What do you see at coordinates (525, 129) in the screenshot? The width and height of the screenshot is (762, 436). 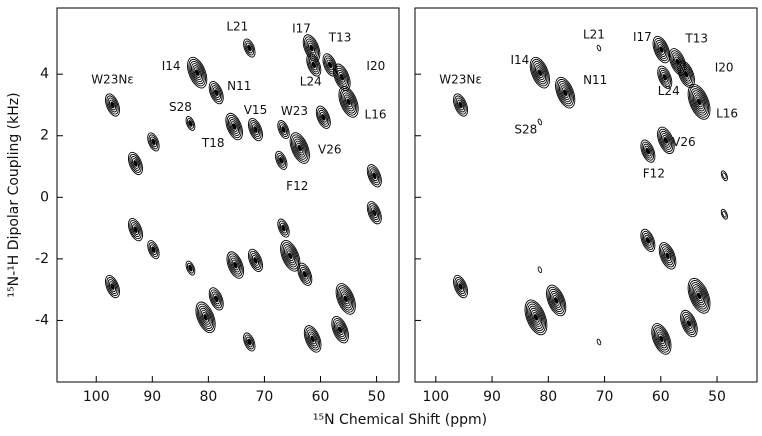 I see `peak-label: S28` at bounding box center [525, 129].